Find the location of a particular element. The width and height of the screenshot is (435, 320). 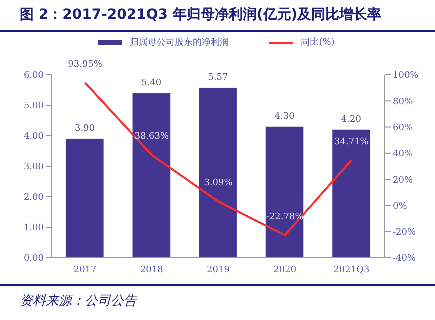

y2-tick-label: 60% is located at coordinates (403, 128).